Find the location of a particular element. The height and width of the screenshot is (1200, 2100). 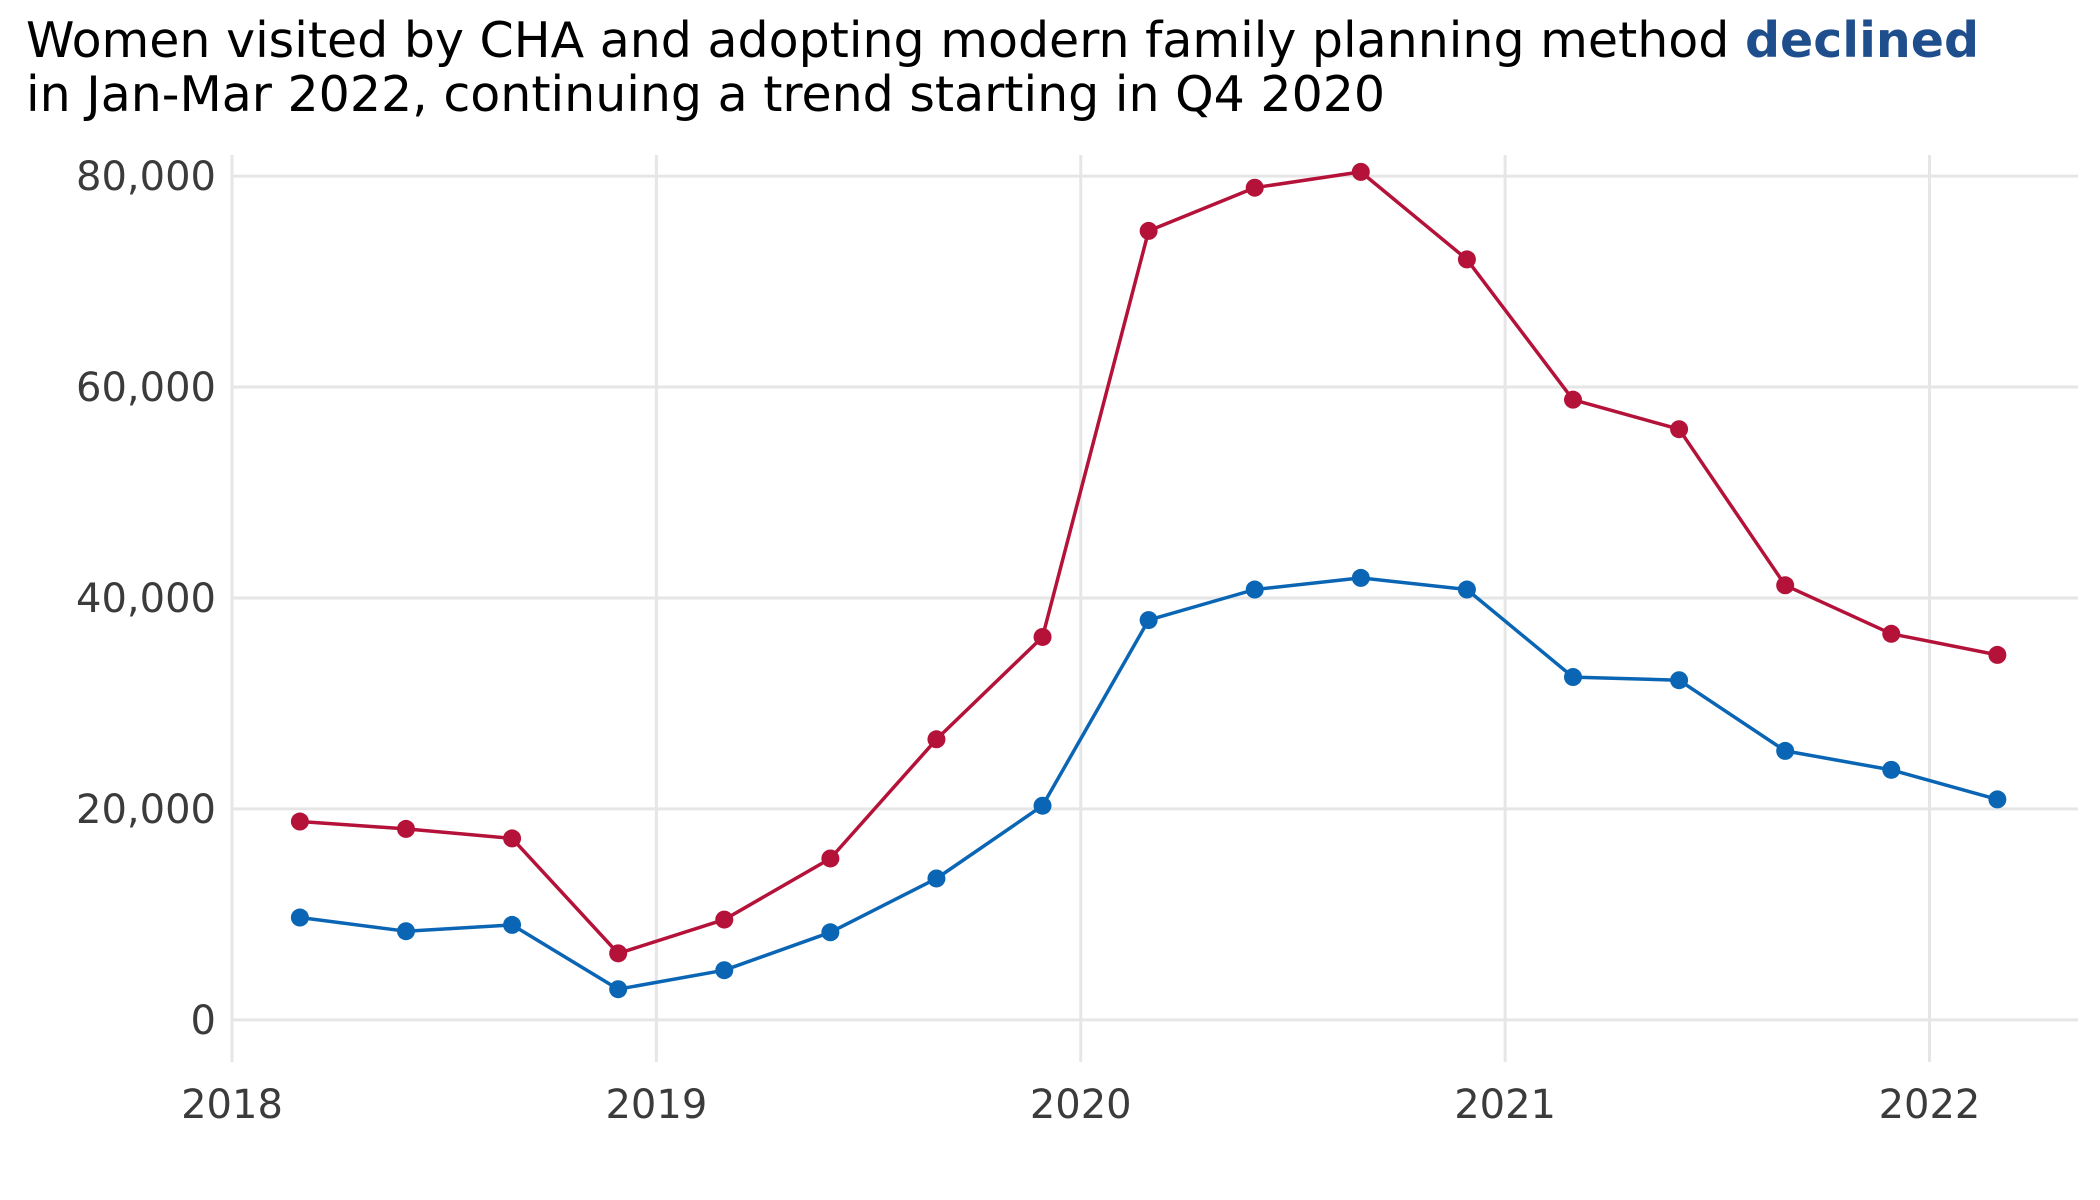

y-tick-label: 40,000 is located at coordinates (146, 599).